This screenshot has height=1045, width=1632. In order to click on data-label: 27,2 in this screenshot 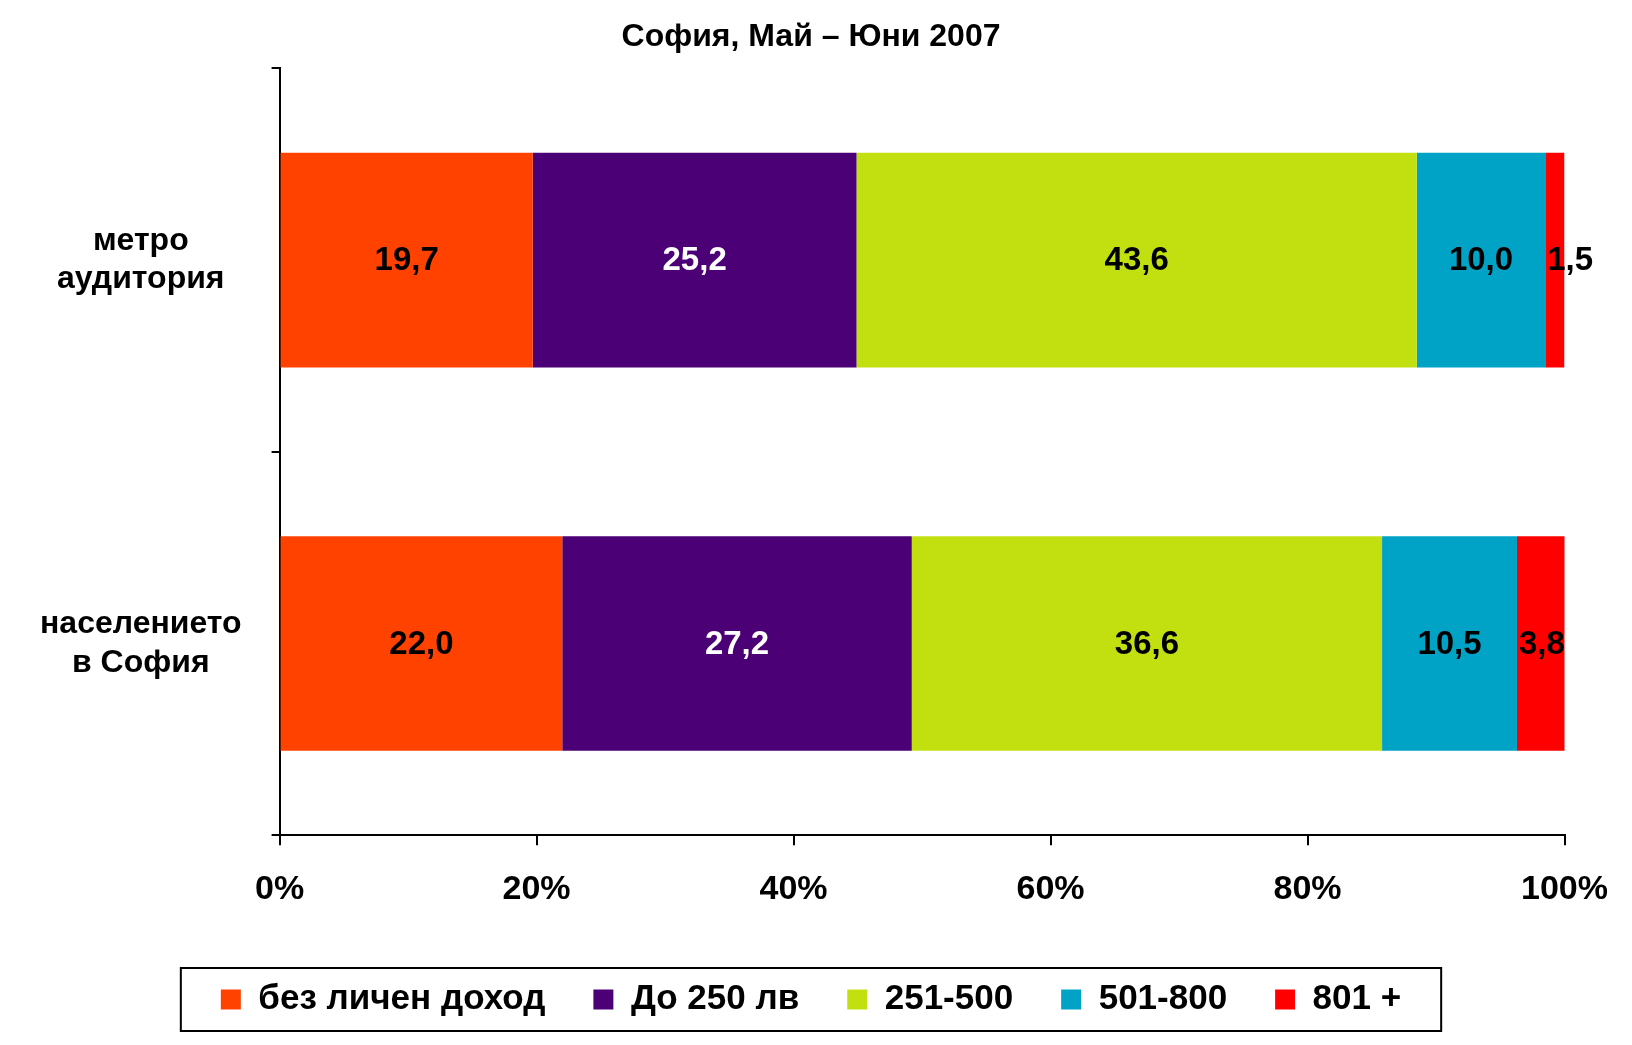, I will do `click(737, 642)`.